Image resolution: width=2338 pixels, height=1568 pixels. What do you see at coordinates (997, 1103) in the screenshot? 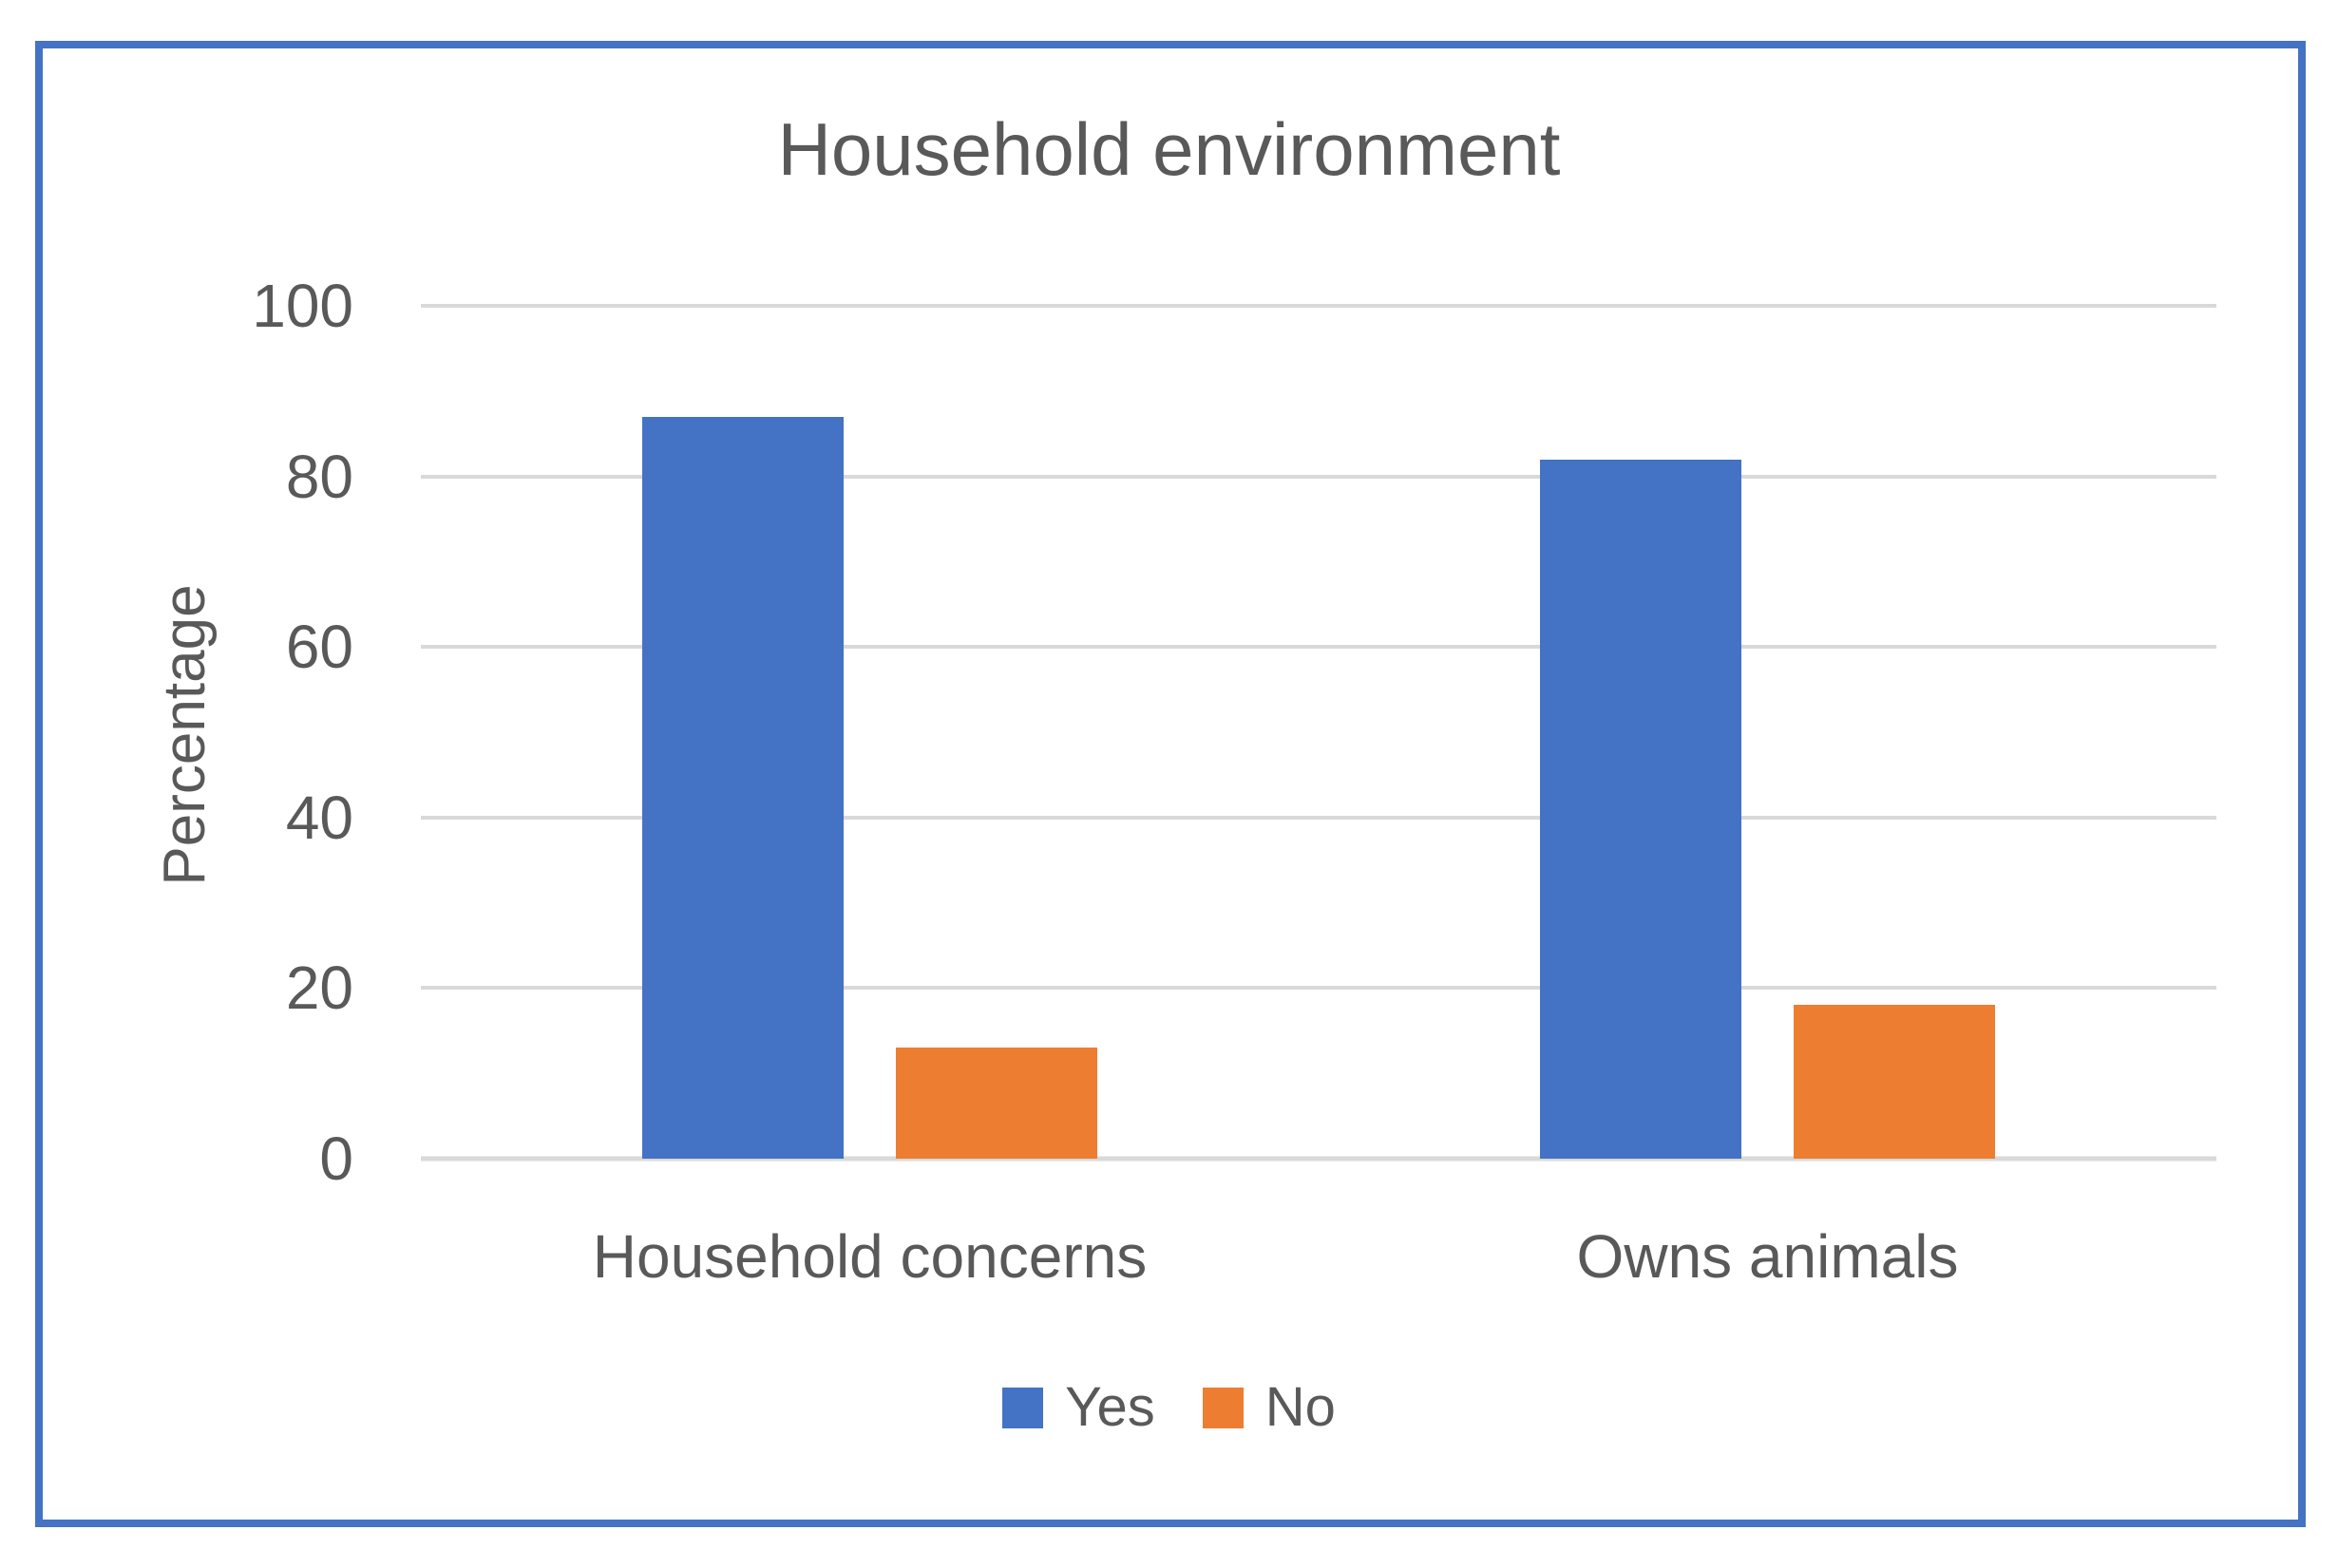
I see `bar-no-household-concerns` at bounding box center [997, 1103].